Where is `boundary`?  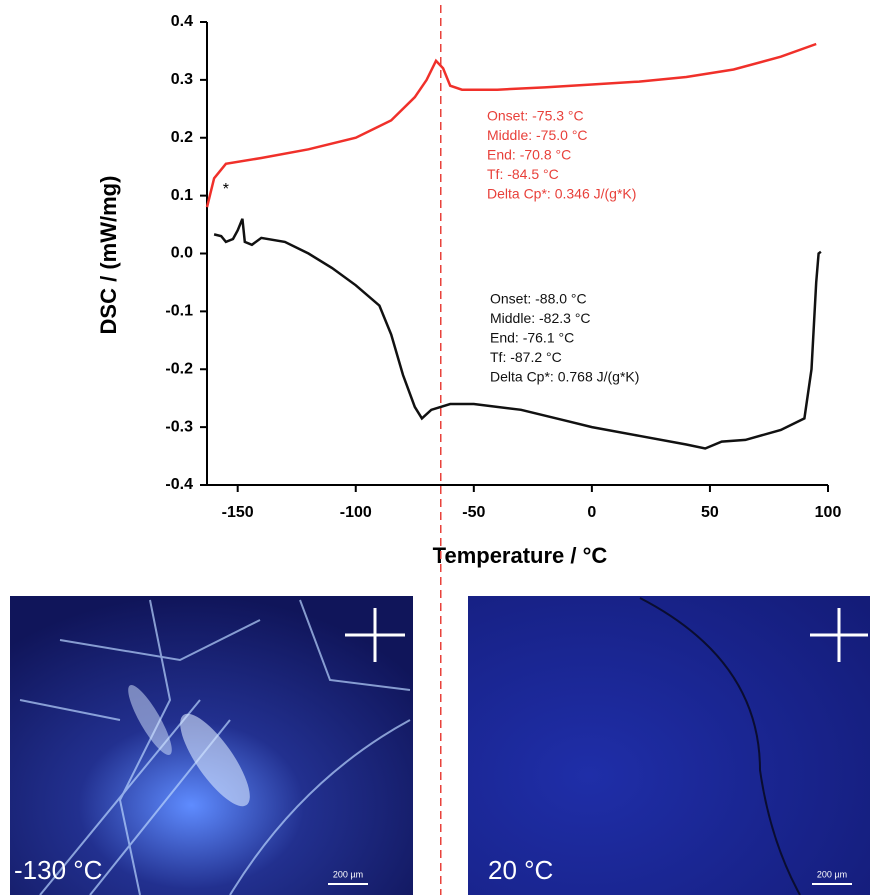 boundary is located at coordinates (720, 746).